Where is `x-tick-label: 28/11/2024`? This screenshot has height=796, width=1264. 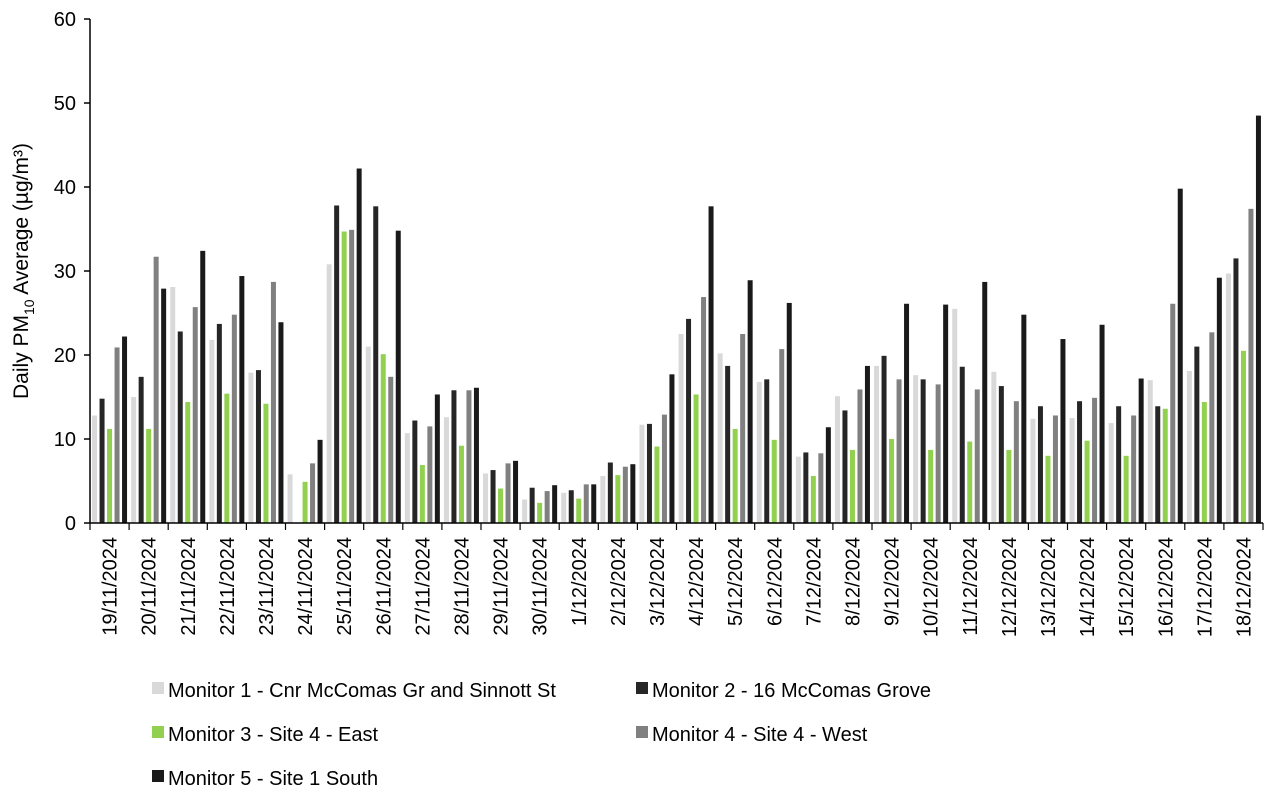
x-tick-label: 28/11/2024 is located at coordinates (462, 586).